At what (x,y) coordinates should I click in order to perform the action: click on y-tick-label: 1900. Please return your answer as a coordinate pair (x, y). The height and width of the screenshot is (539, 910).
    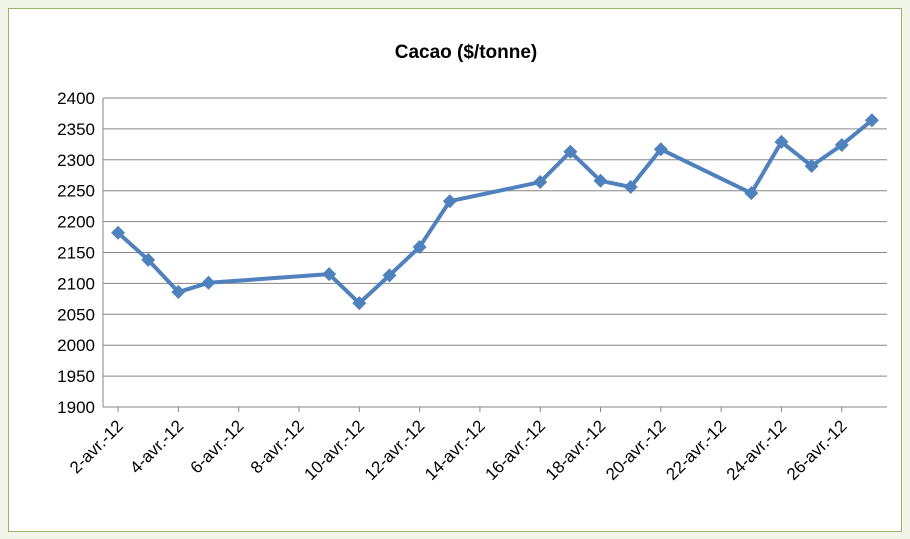
    Looking at the image, I should click on (76, 407).